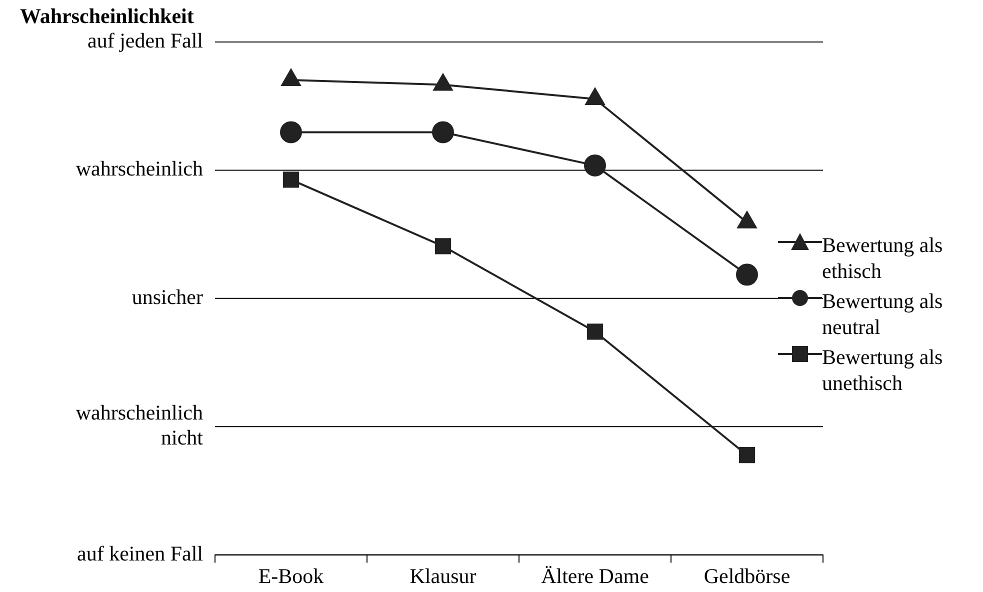 Image resolution: width=983 pixels, height=592 pixels. Describe the element at coordinates (107, 16) in the screenshot. I see `y-axis-title: Wahrscheinlichkeit` at that location.